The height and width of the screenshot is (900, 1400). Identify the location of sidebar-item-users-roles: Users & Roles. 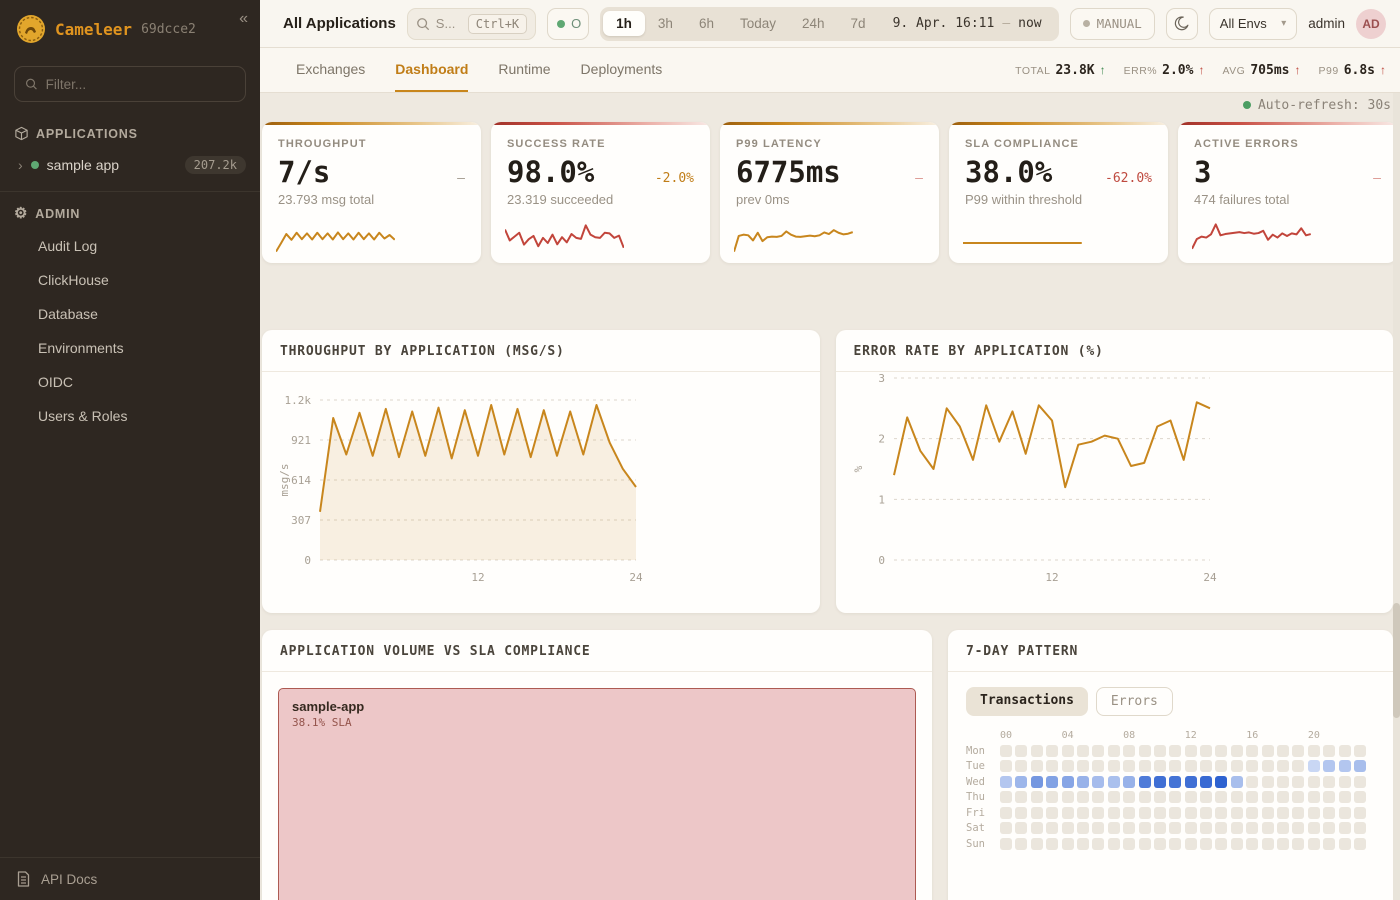
(83, 416).